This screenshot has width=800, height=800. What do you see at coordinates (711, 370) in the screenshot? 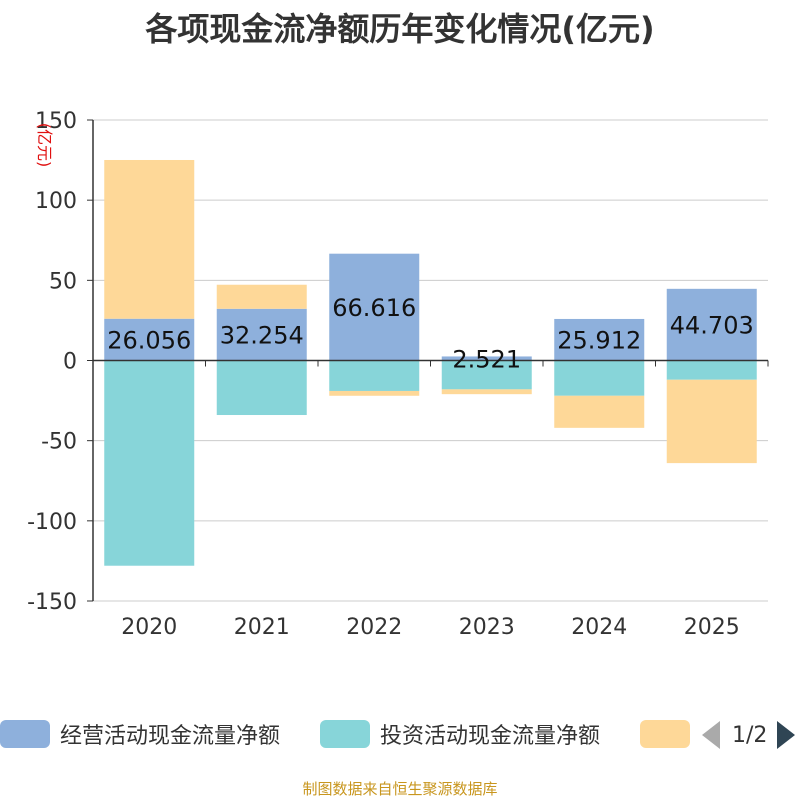
I see `bar-series1-2025` at bounding box center [711, 370].